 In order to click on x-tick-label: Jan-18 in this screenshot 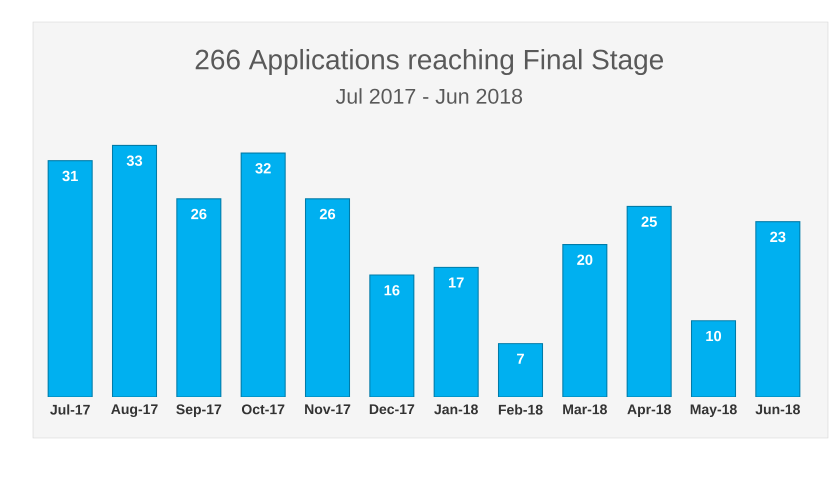, I will do `click(456, 409)`.